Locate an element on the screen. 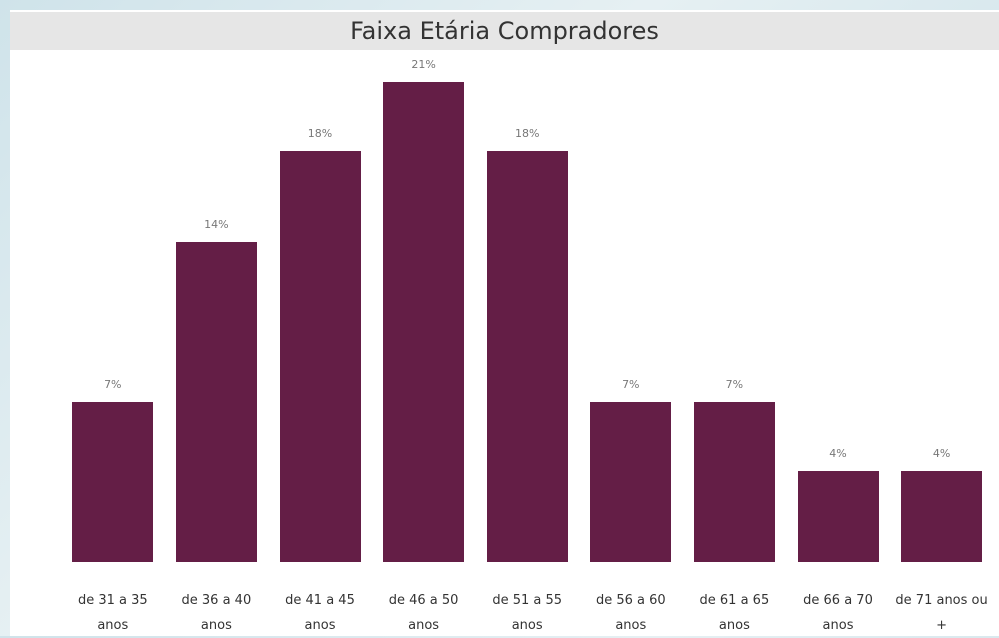 The image size is (999, 638). x-tick-label: de 41 a 45 anos is located at coordinates (320, 613).